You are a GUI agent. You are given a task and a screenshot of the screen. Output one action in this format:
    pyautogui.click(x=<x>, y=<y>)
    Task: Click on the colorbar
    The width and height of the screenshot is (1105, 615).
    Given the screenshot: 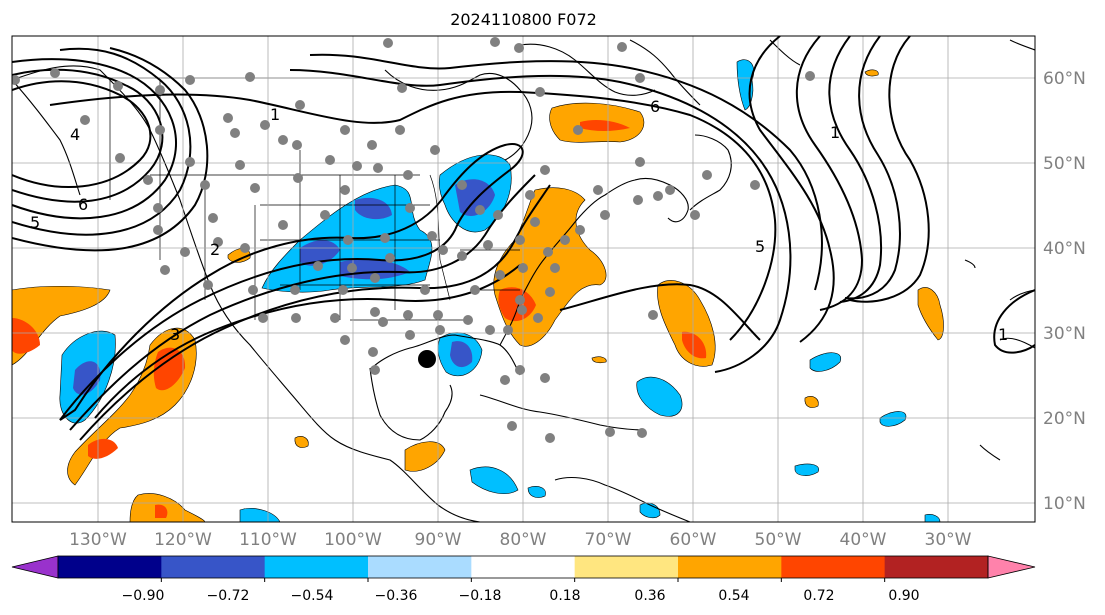 What is the action you would take?
    pyautogui.click(x=523, y=568)
    